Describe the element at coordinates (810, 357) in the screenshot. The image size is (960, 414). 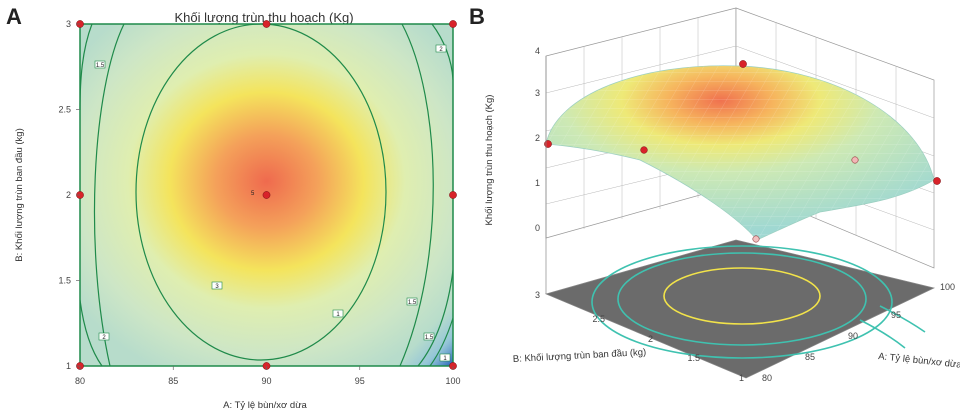
I see `surface-x-tick-label: 85` at that location.